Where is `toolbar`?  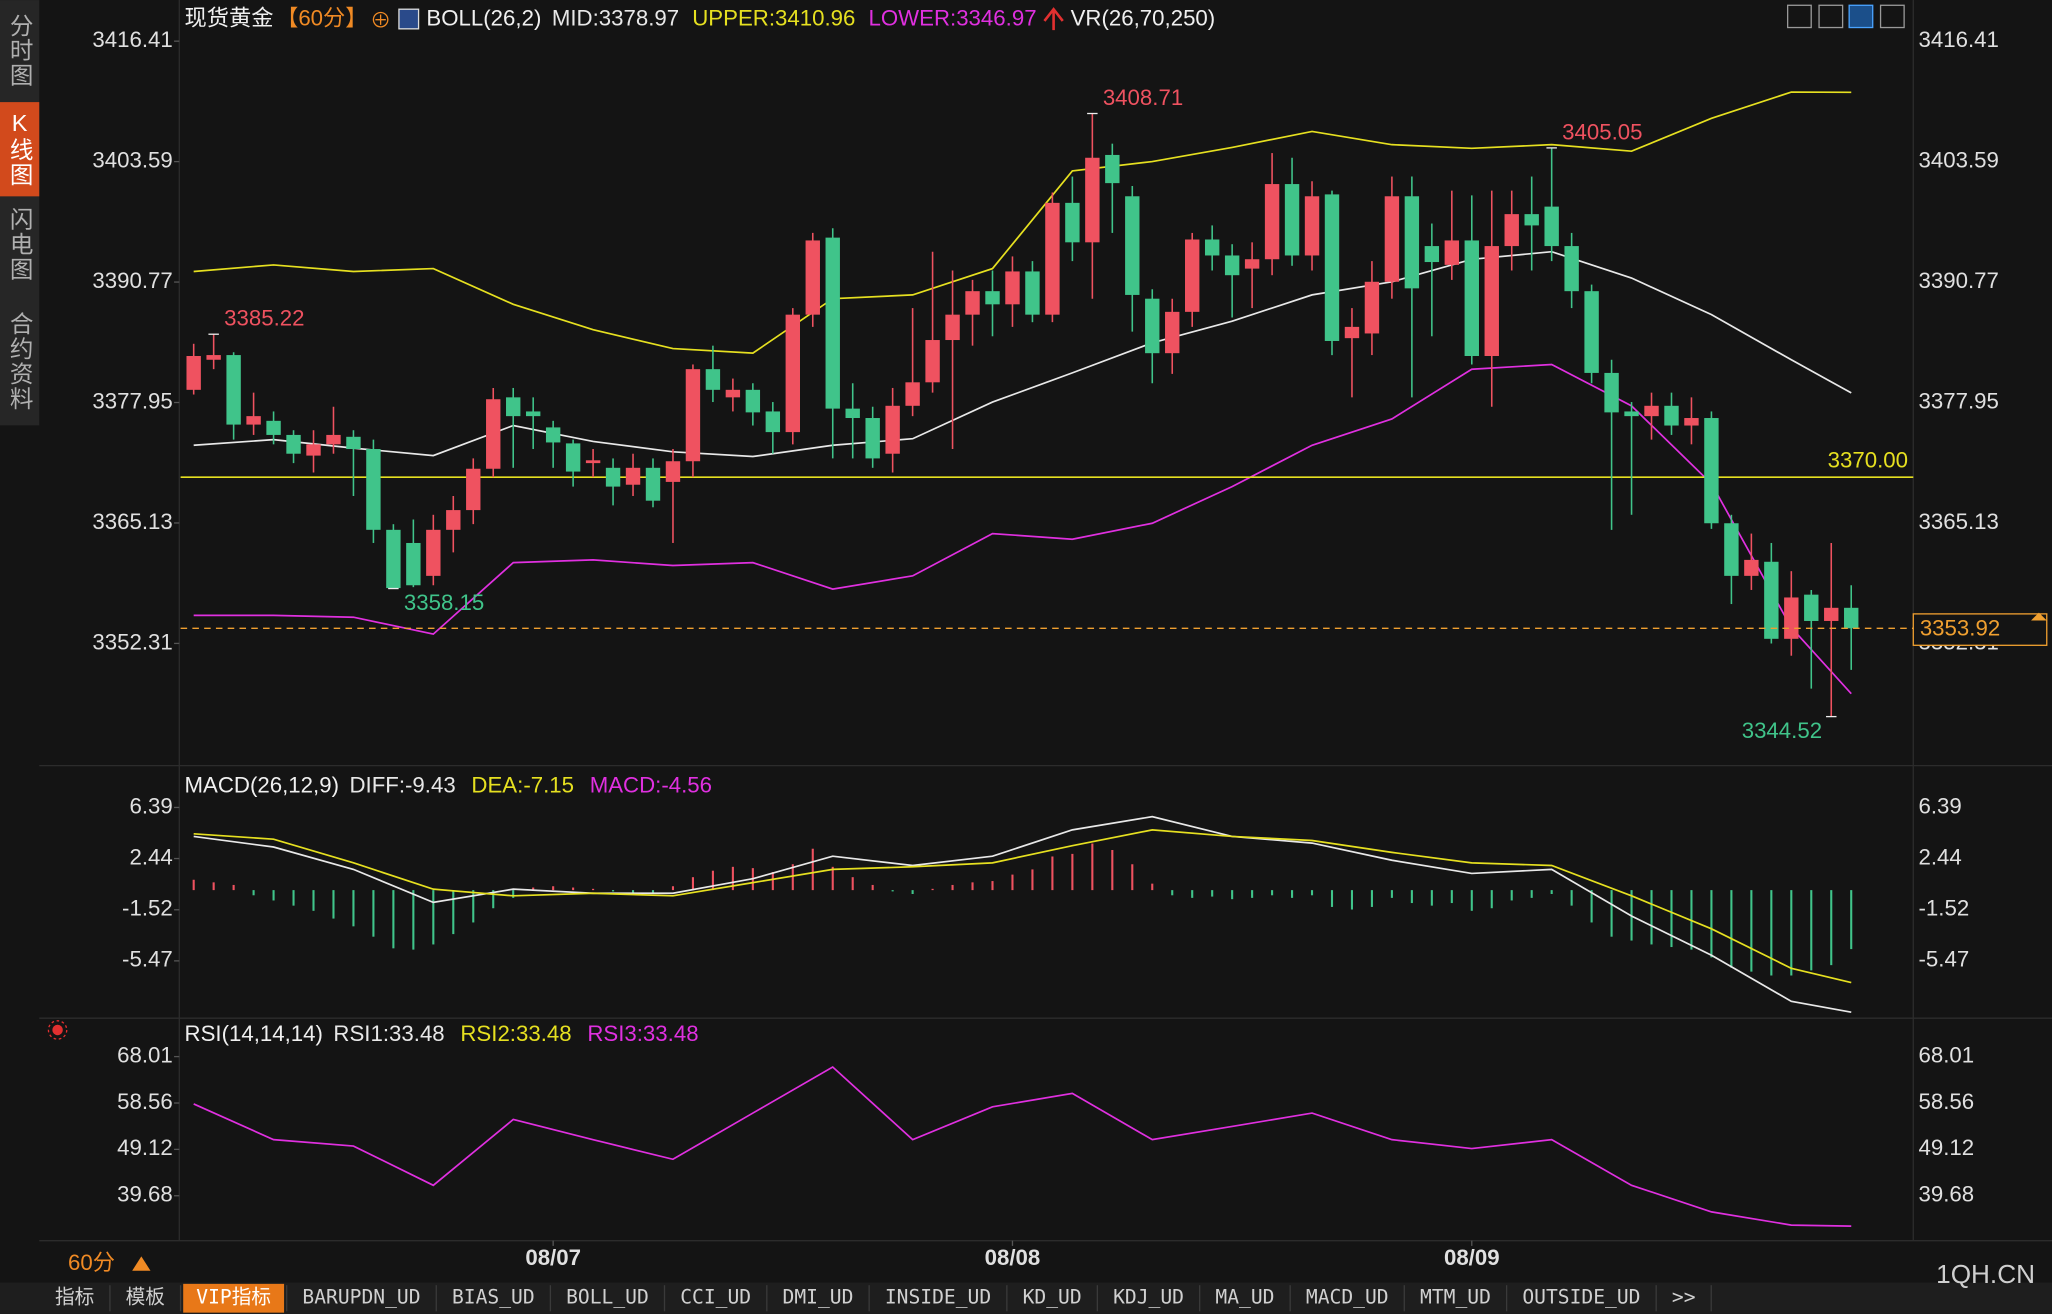
toolbar is located at coordinates (1845, 16).